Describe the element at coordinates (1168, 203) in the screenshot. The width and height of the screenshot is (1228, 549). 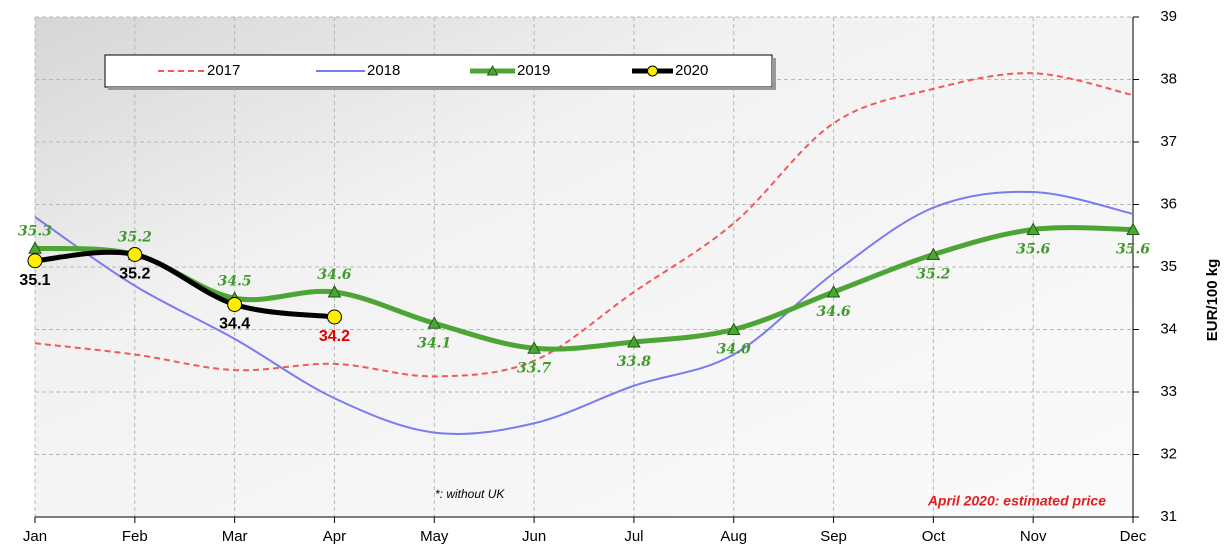
I see `y-tick-label: 36` at that location.